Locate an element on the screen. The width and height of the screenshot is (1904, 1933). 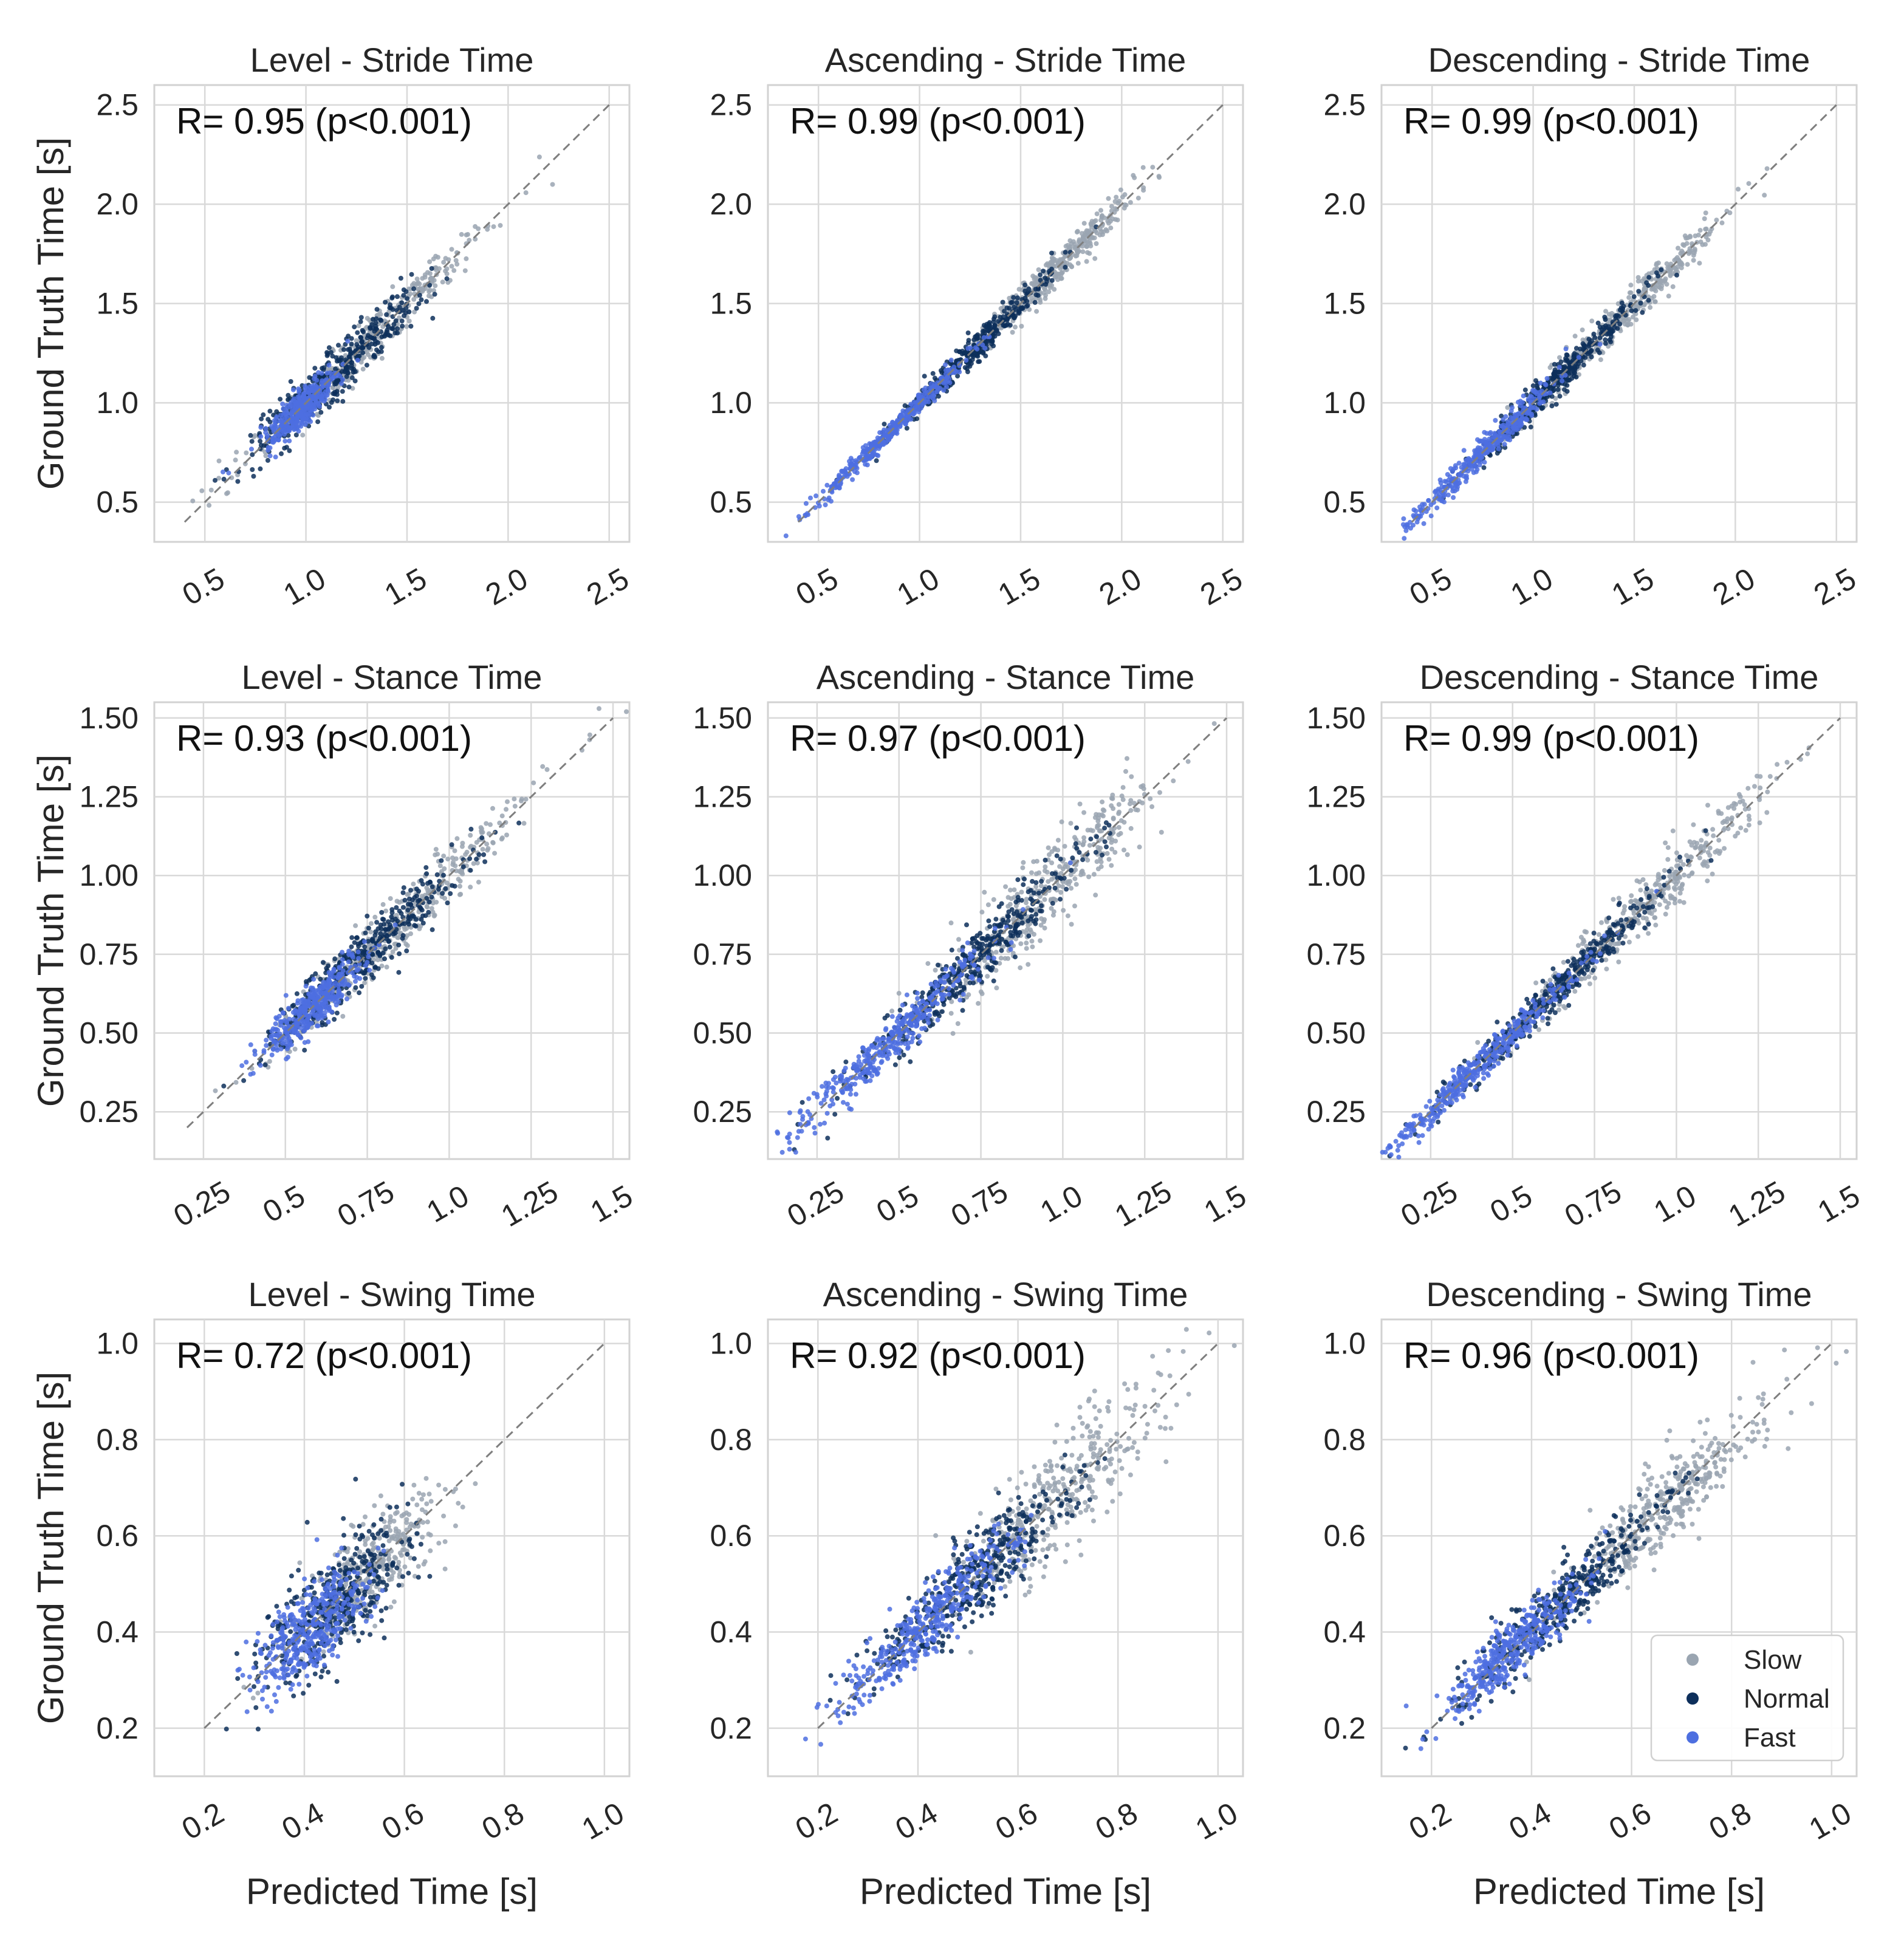
y-tick-label: 2.0 is located at coordinates (731, 204).